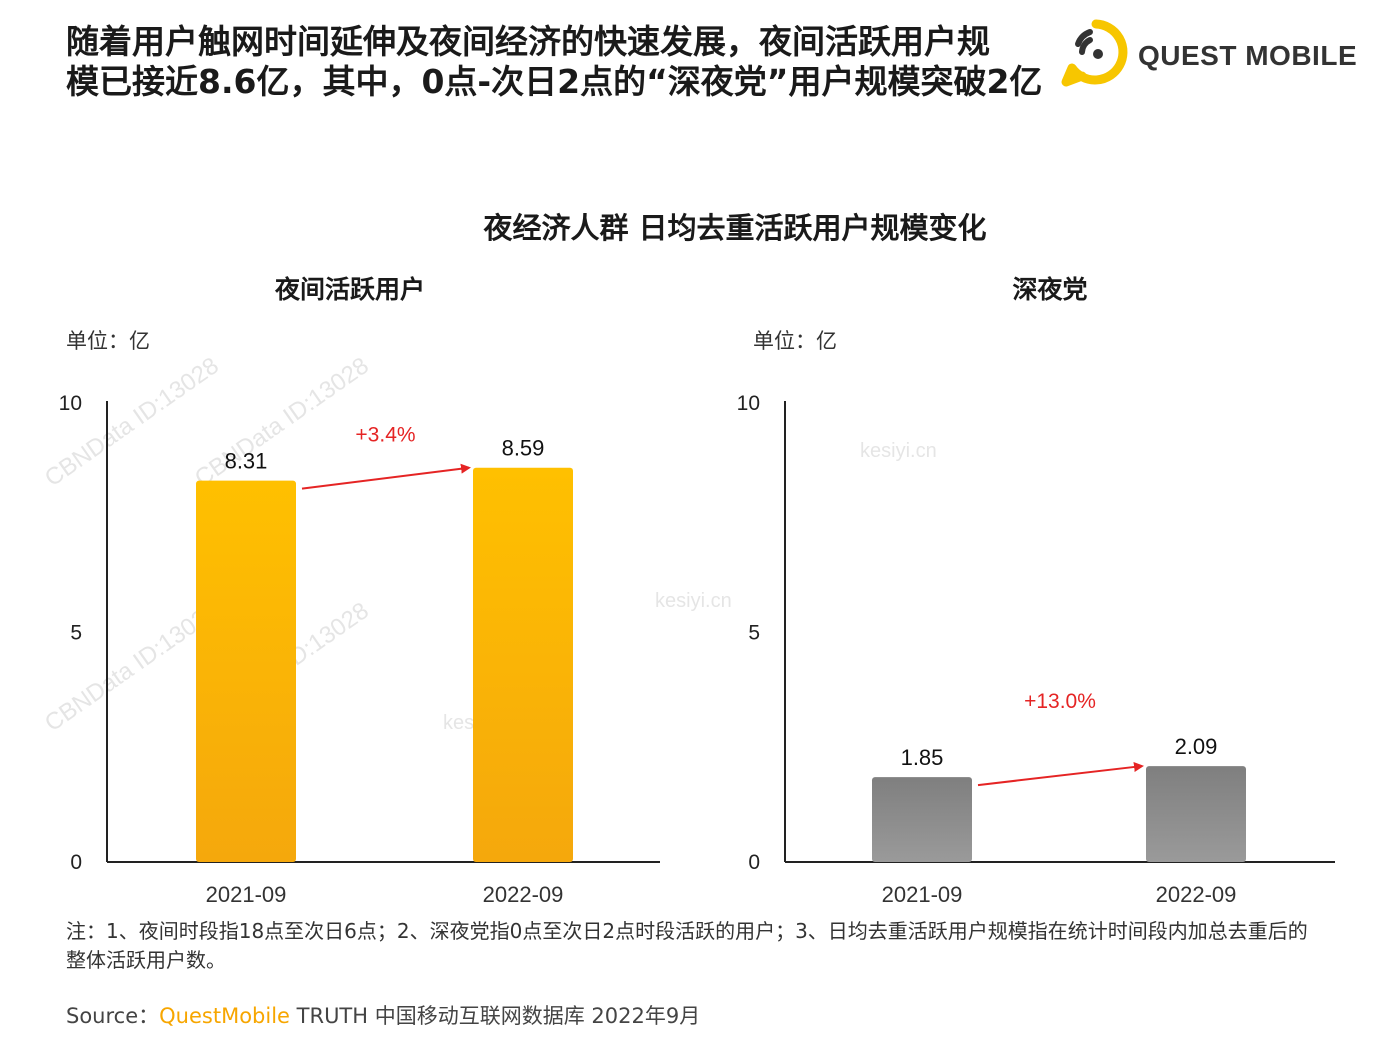  I want to click on chart-2-y-tick-label: 0, so click(754, 862).